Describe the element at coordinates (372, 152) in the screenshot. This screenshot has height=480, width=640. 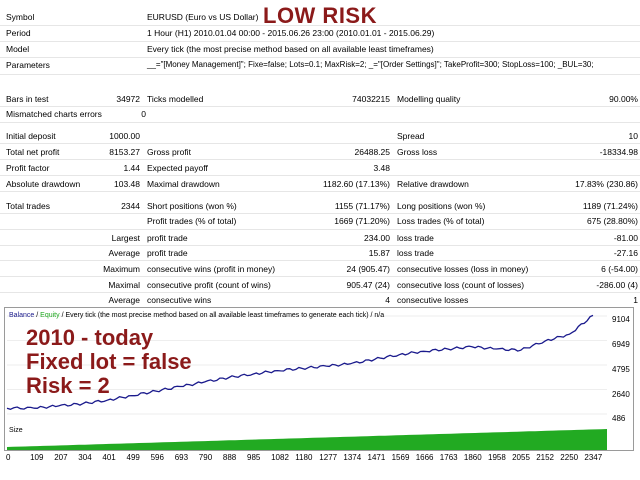
I see `gross-profit-value: 26488.25` at that location.